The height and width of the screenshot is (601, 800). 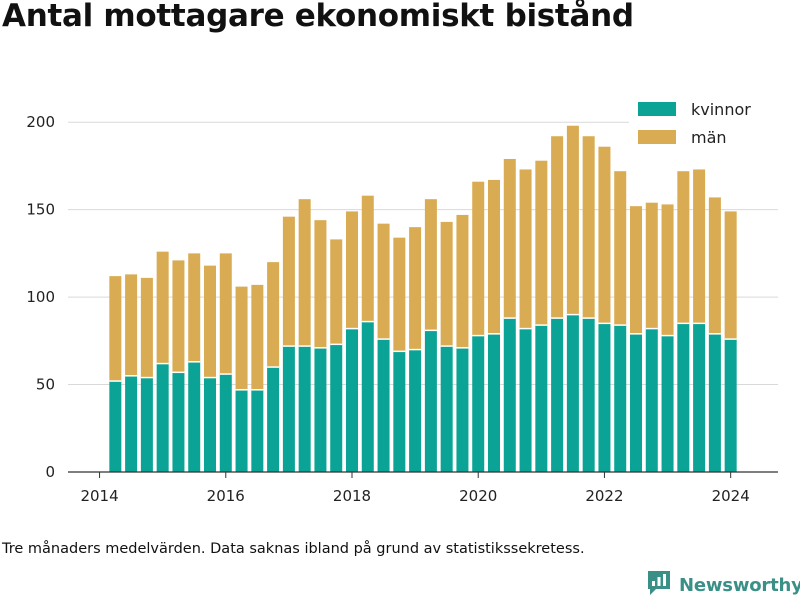 I want to click on x-tick-label: 2018, so click(x=352, y=496).